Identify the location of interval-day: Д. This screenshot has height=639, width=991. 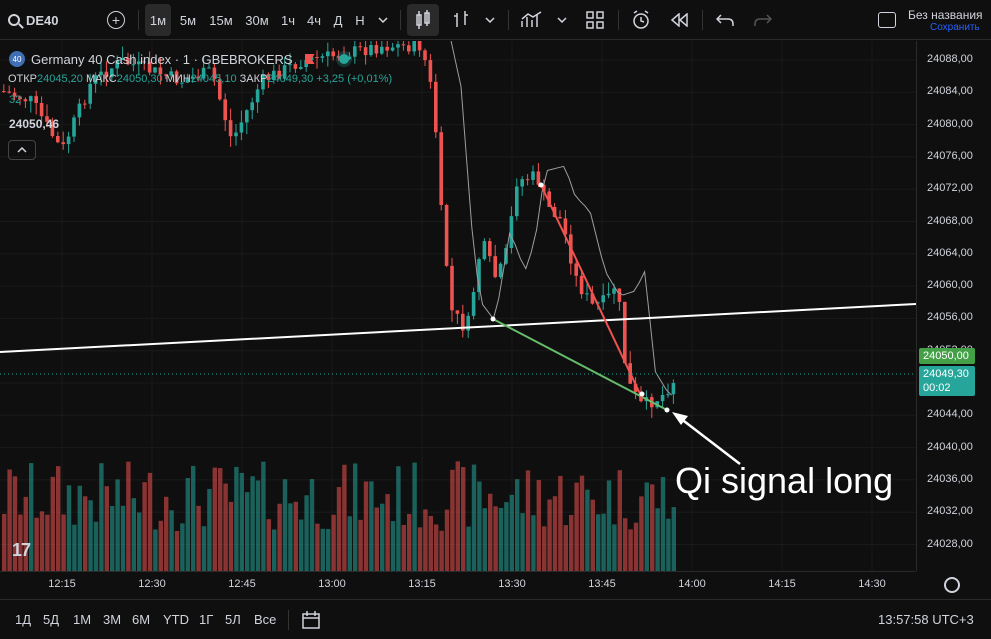
(338, 20).